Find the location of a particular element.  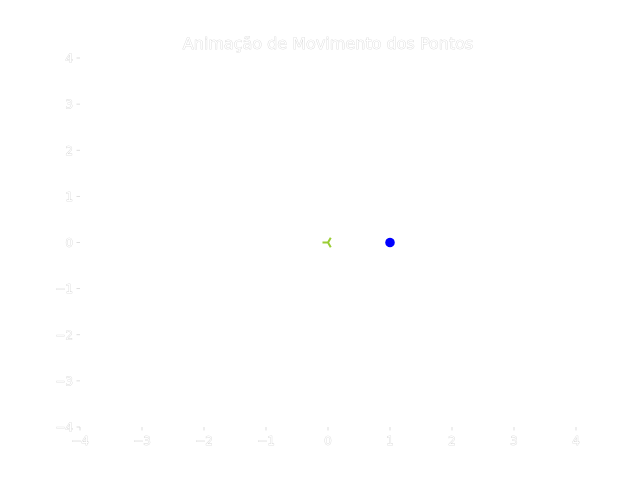

x-tick-label: 1 is located at coordinates (390, 441).